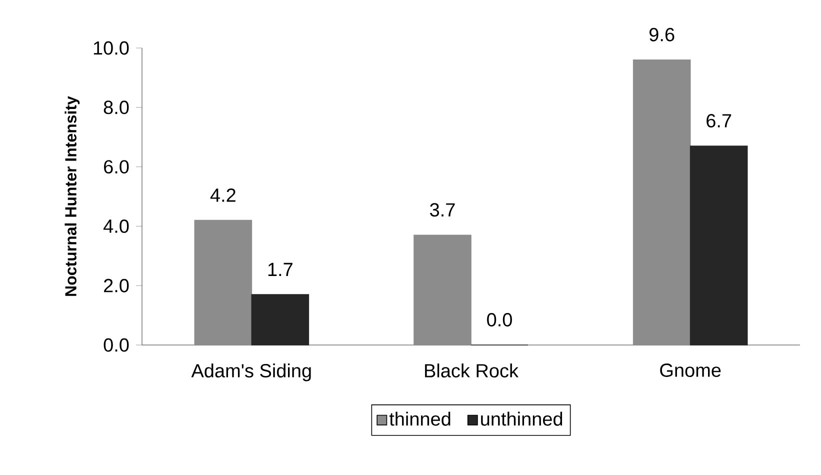 The image size is (821, 475). Describe the element at coordinates (116, 226) in the screenshot. I see `y-tick-label: 4.0` at that location.